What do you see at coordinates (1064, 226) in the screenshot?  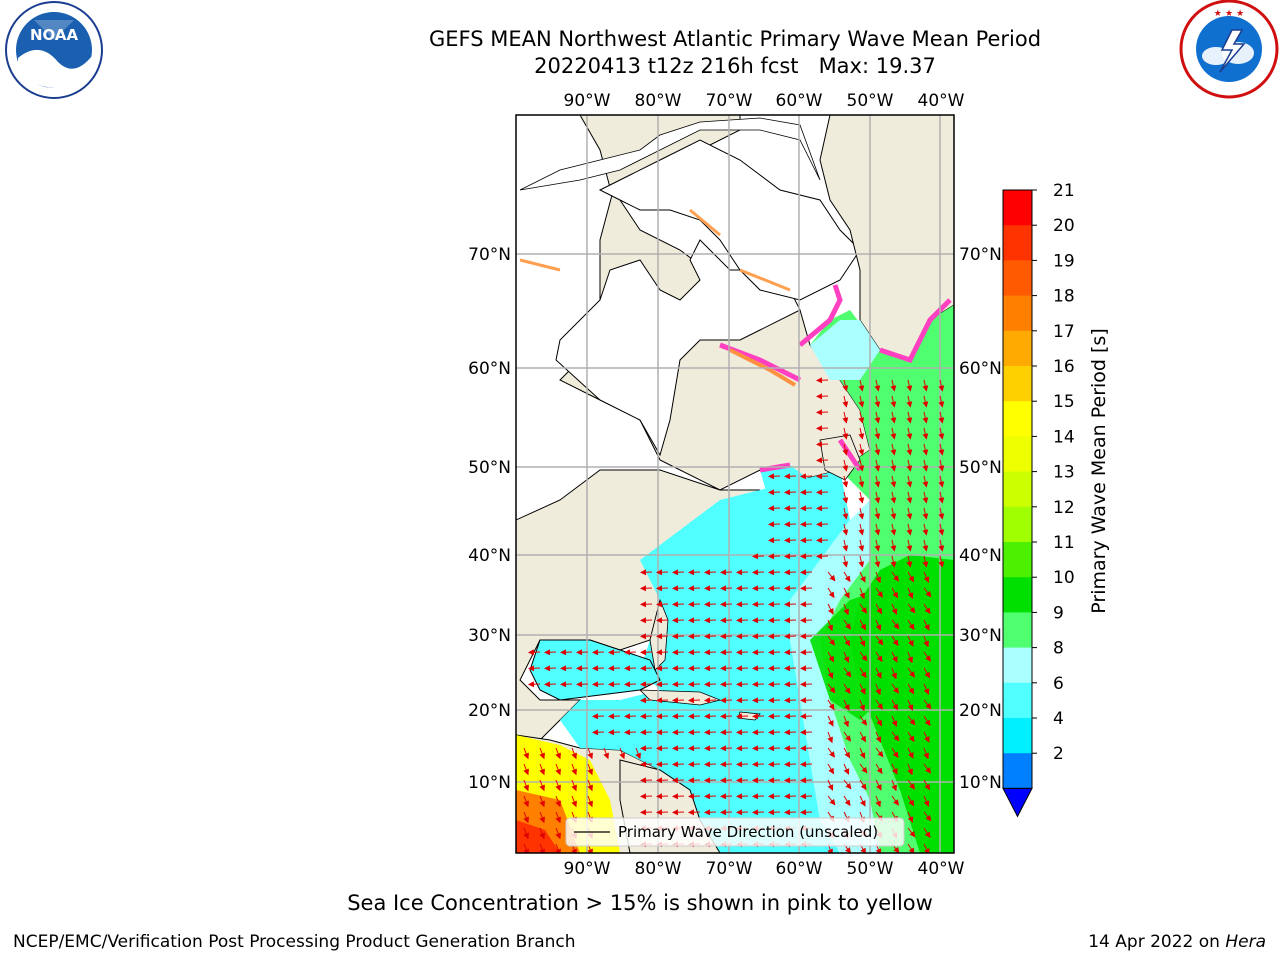 I see `colorbar-tick-label: 20` at bounding box center [1064, 226].